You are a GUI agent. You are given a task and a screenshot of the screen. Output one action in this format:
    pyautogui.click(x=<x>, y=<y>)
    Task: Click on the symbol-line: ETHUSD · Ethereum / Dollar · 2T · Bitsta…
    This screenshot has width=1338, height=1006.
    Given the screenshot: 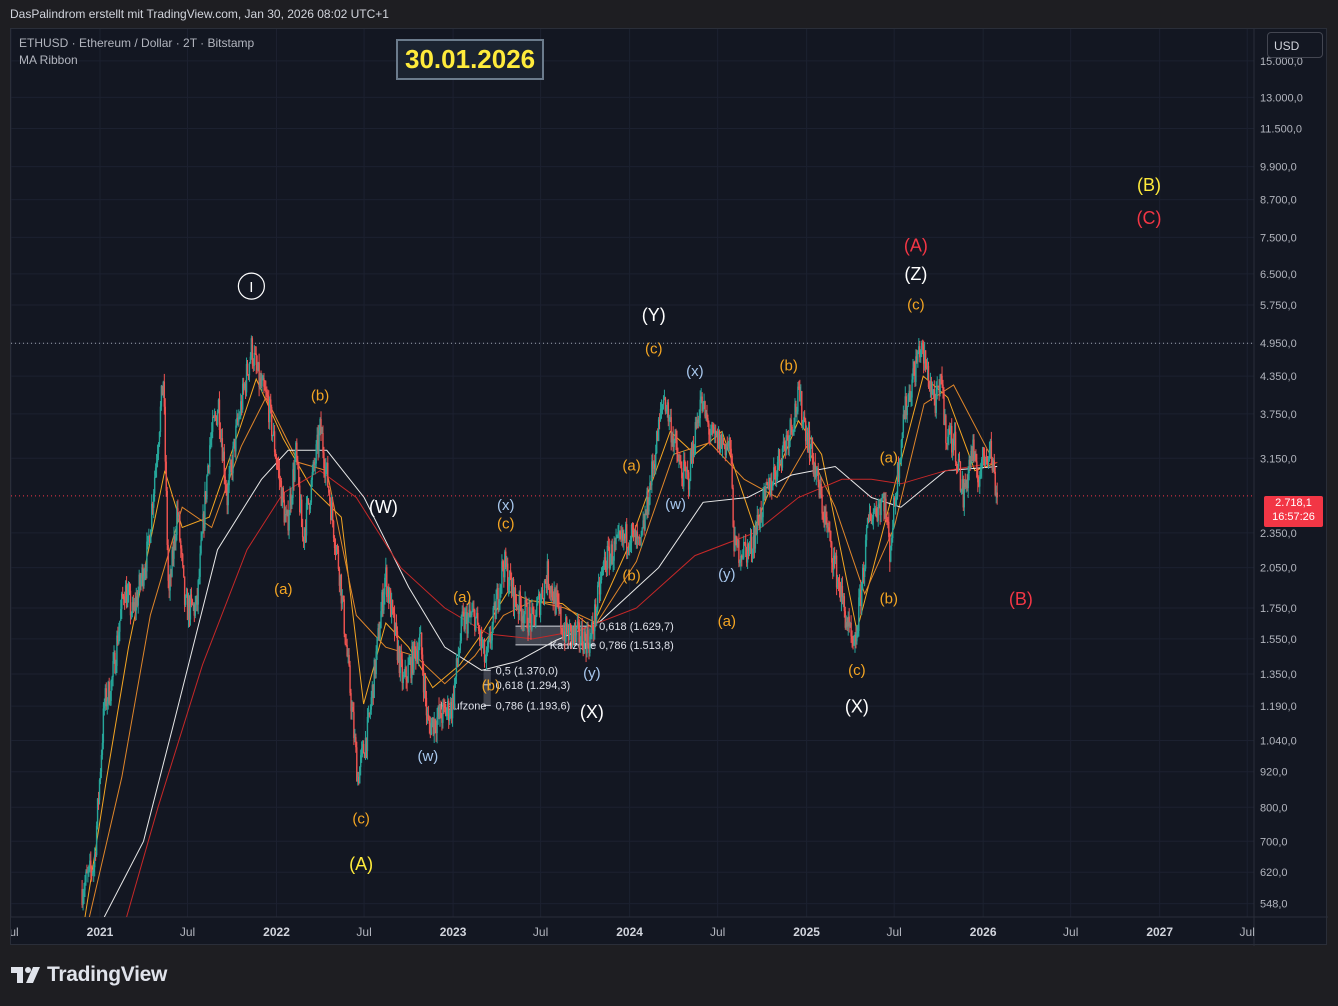 What is the action you would take?
    pyautogui.click(x=137, y=43)
    